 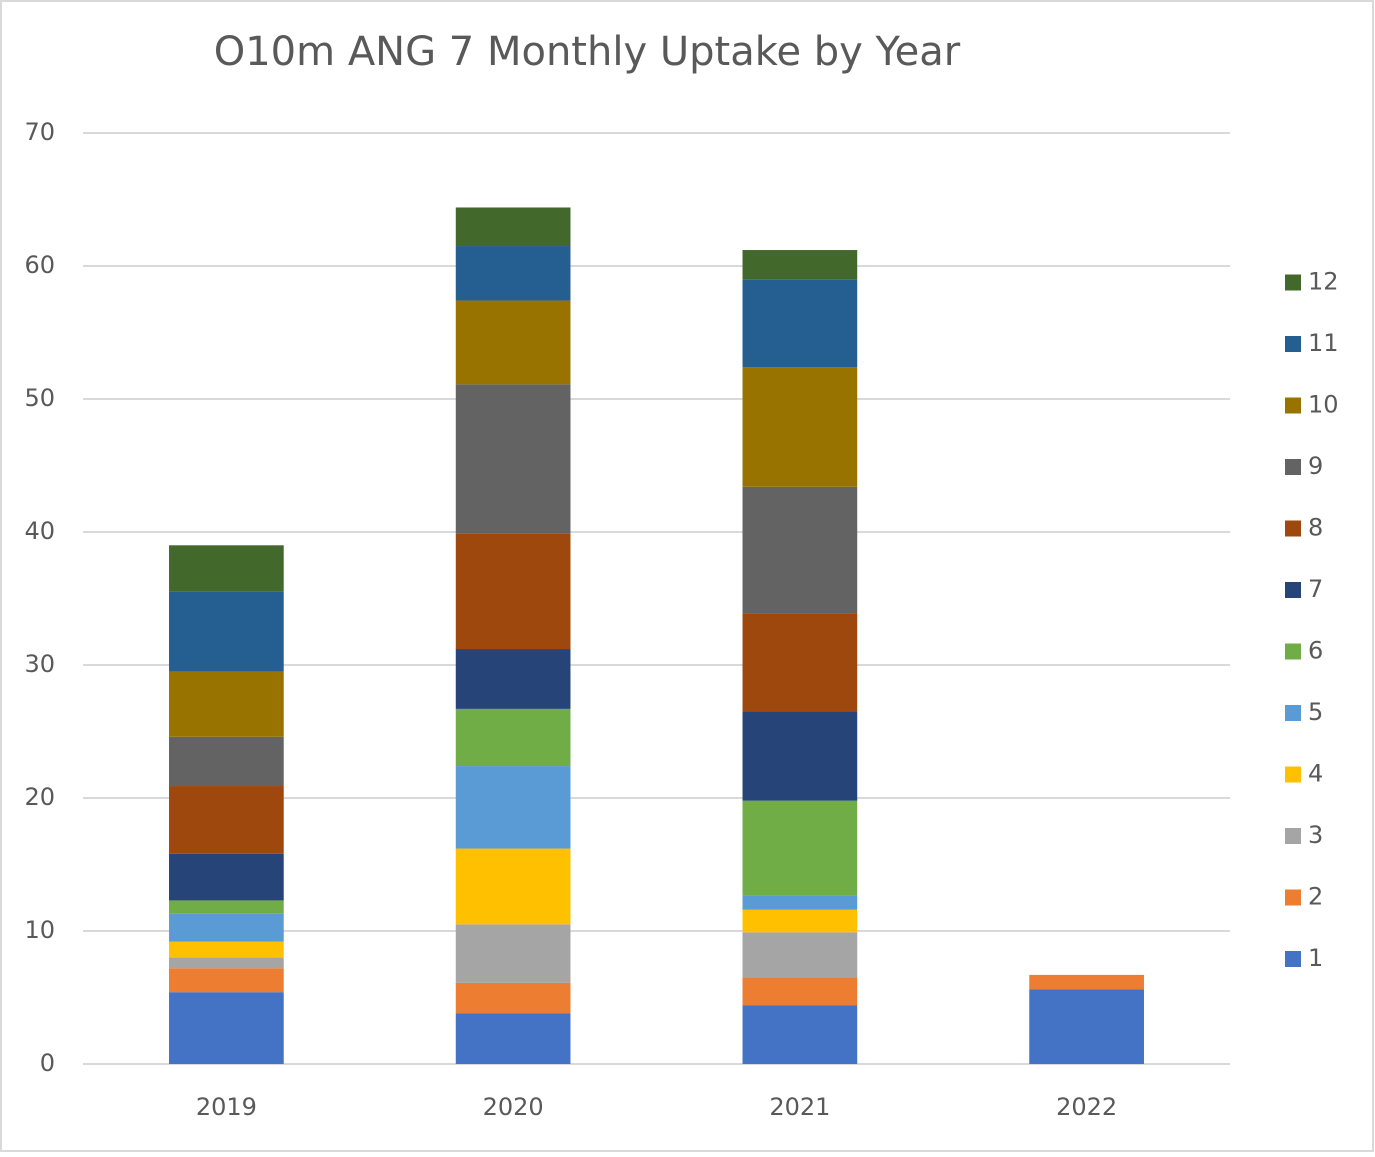 I want to click on x-tick-label: 2022, so click(x=1086, y=1107).